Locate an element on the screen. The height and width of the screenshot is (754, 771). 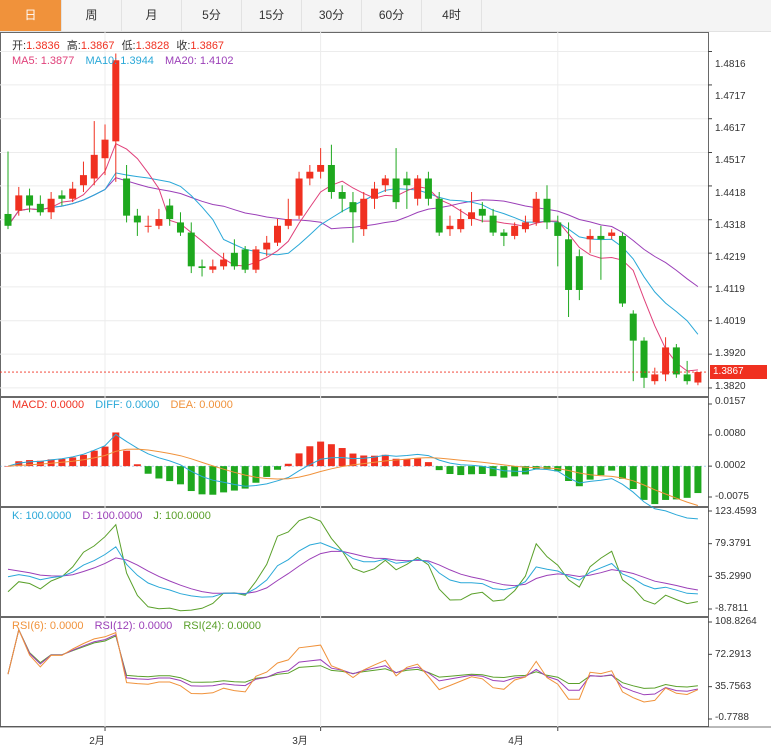
tab-60min: 60分 is located at coordinates (392, 15).